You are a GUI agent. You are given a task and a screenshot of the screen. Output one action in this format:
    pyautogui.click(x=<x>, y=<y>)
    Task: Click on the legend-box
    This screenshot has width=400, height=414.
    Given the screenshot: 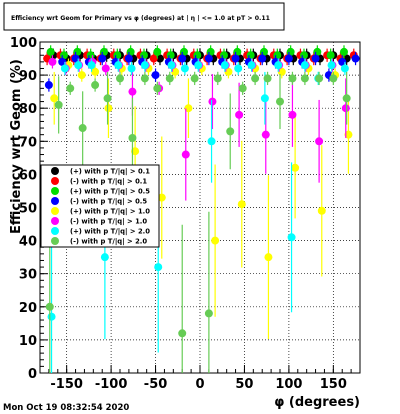 What is the action you would take?
    pyautogui.click(x=100, y=206)
    